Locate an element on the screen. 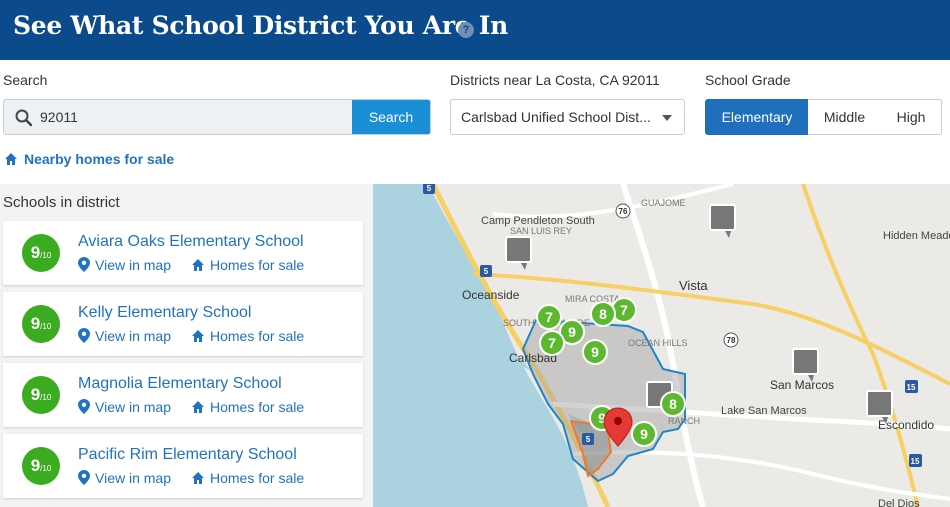 The width and height of the screenshot is (950, 507). place-label: SAN LUIS REY is located at coordinates (541, 231).